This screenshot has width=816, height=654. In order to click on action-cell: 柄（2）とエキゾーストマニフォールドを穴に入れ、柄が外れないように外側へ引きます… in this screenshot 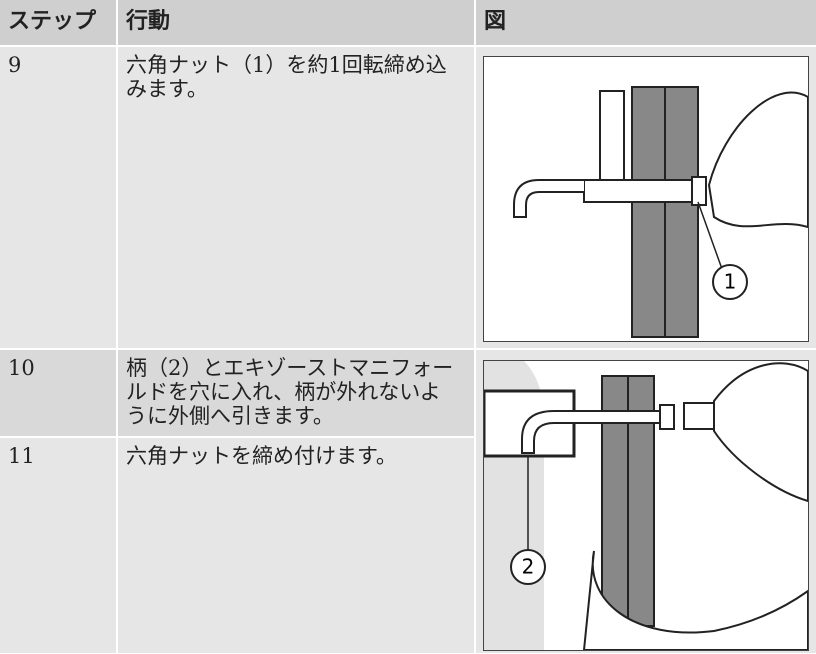, I will do `click(296, 393)`.